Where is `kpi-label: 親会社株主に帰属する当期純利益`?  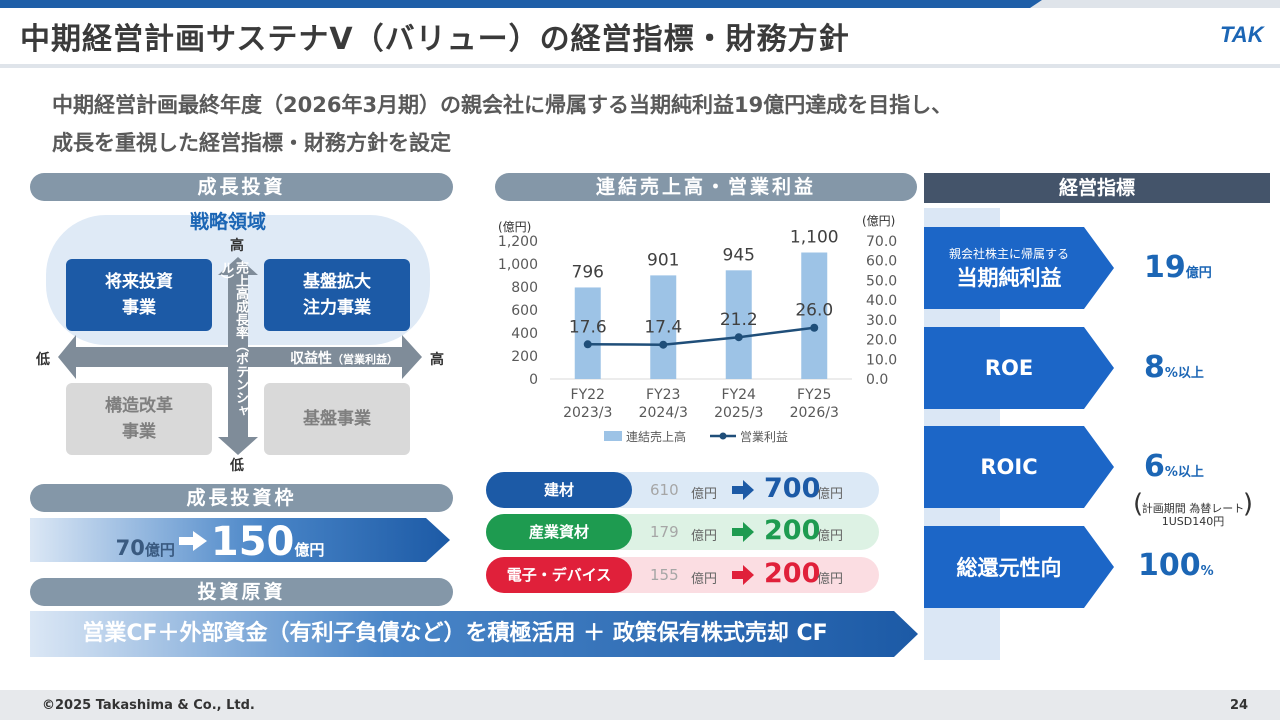
kpi-label: 親会社株主に帰属する当期純利益 is located at coordinates (1009, 268).